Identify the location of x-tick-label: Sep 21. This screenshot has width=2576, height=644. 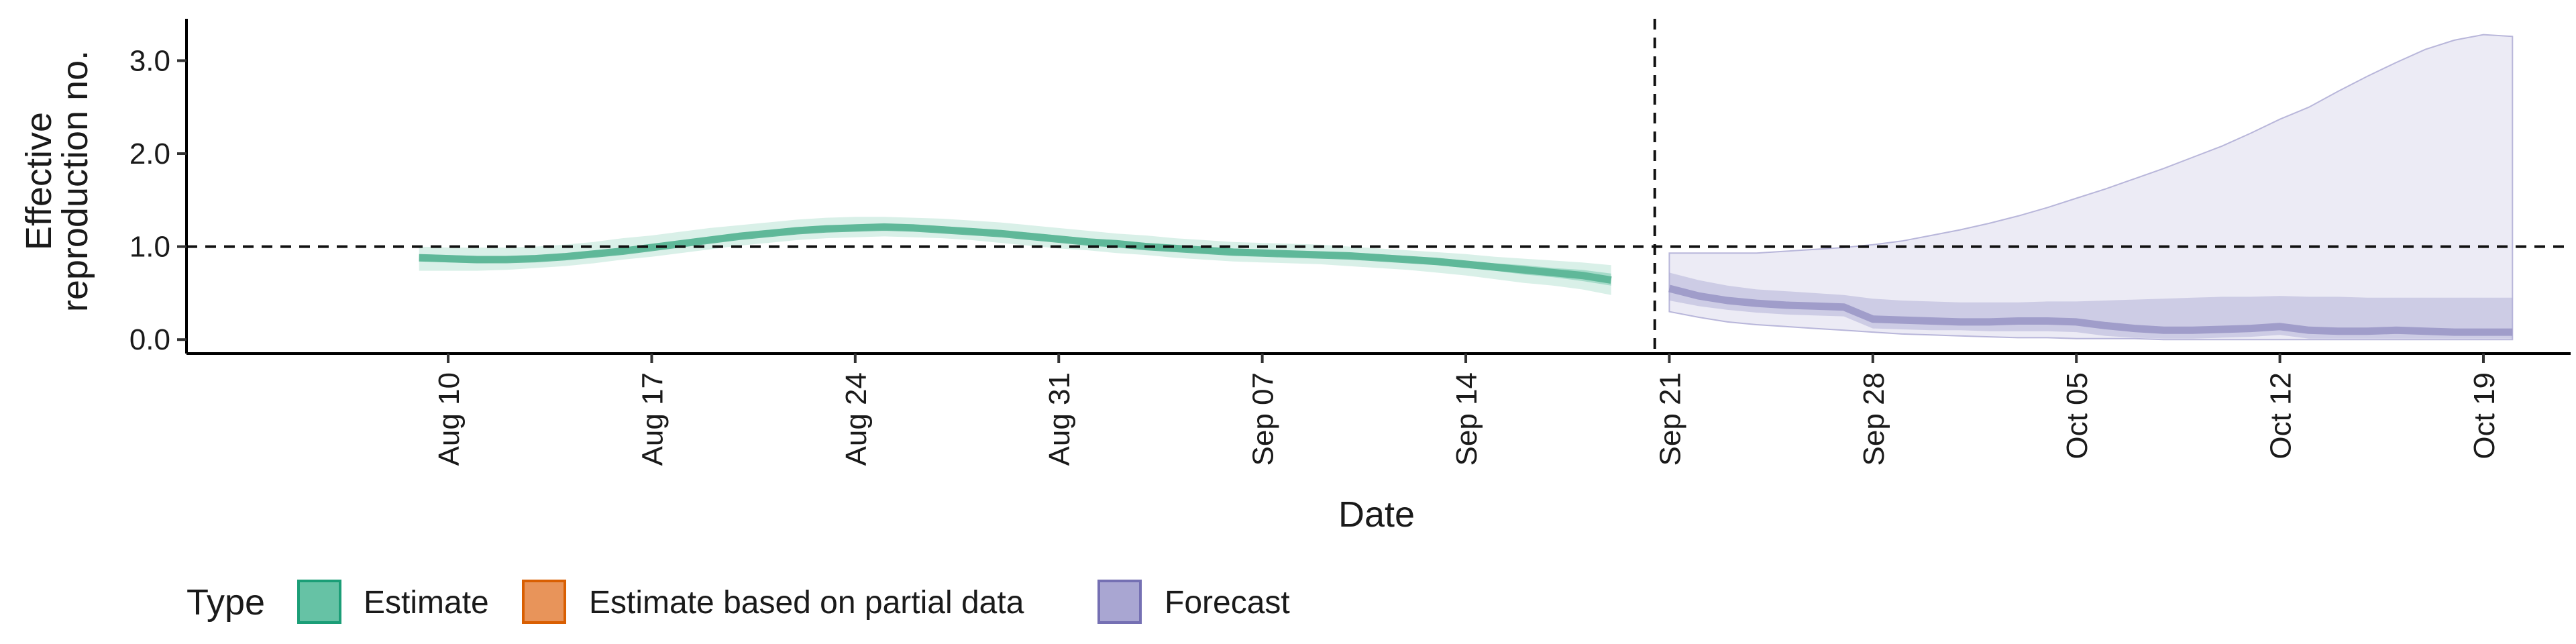
(1670, 419).